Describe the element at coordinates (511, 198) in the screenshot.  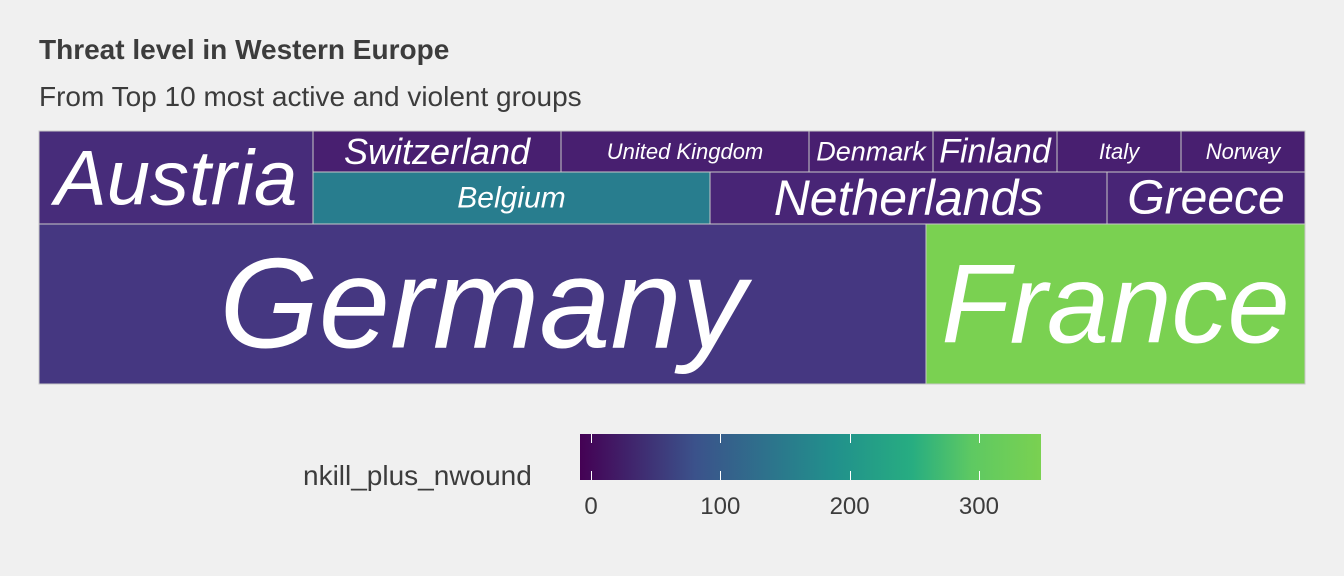
I see `tile-label-belgium: Belgium` at that location.